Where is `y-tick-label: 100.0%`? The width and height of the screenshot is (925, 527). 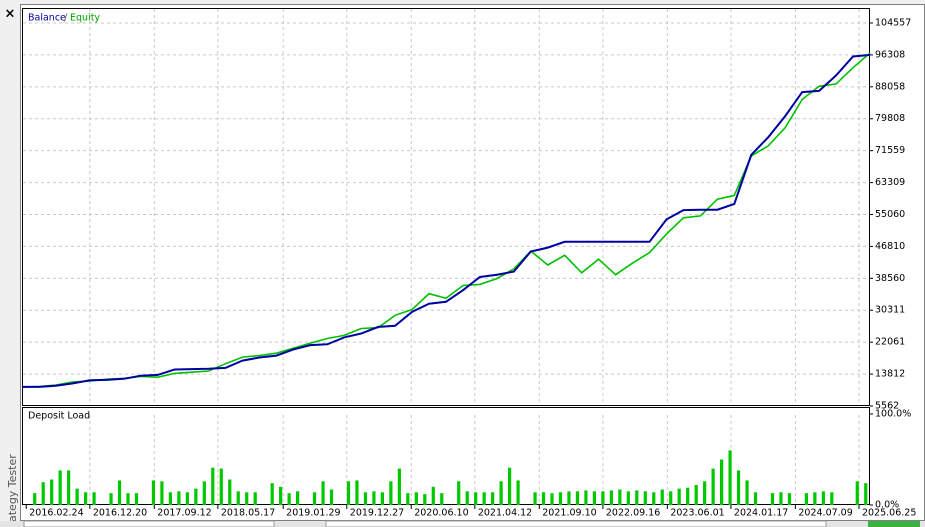
y-tick-label: 100.0% is located at coordinates (893, 414).